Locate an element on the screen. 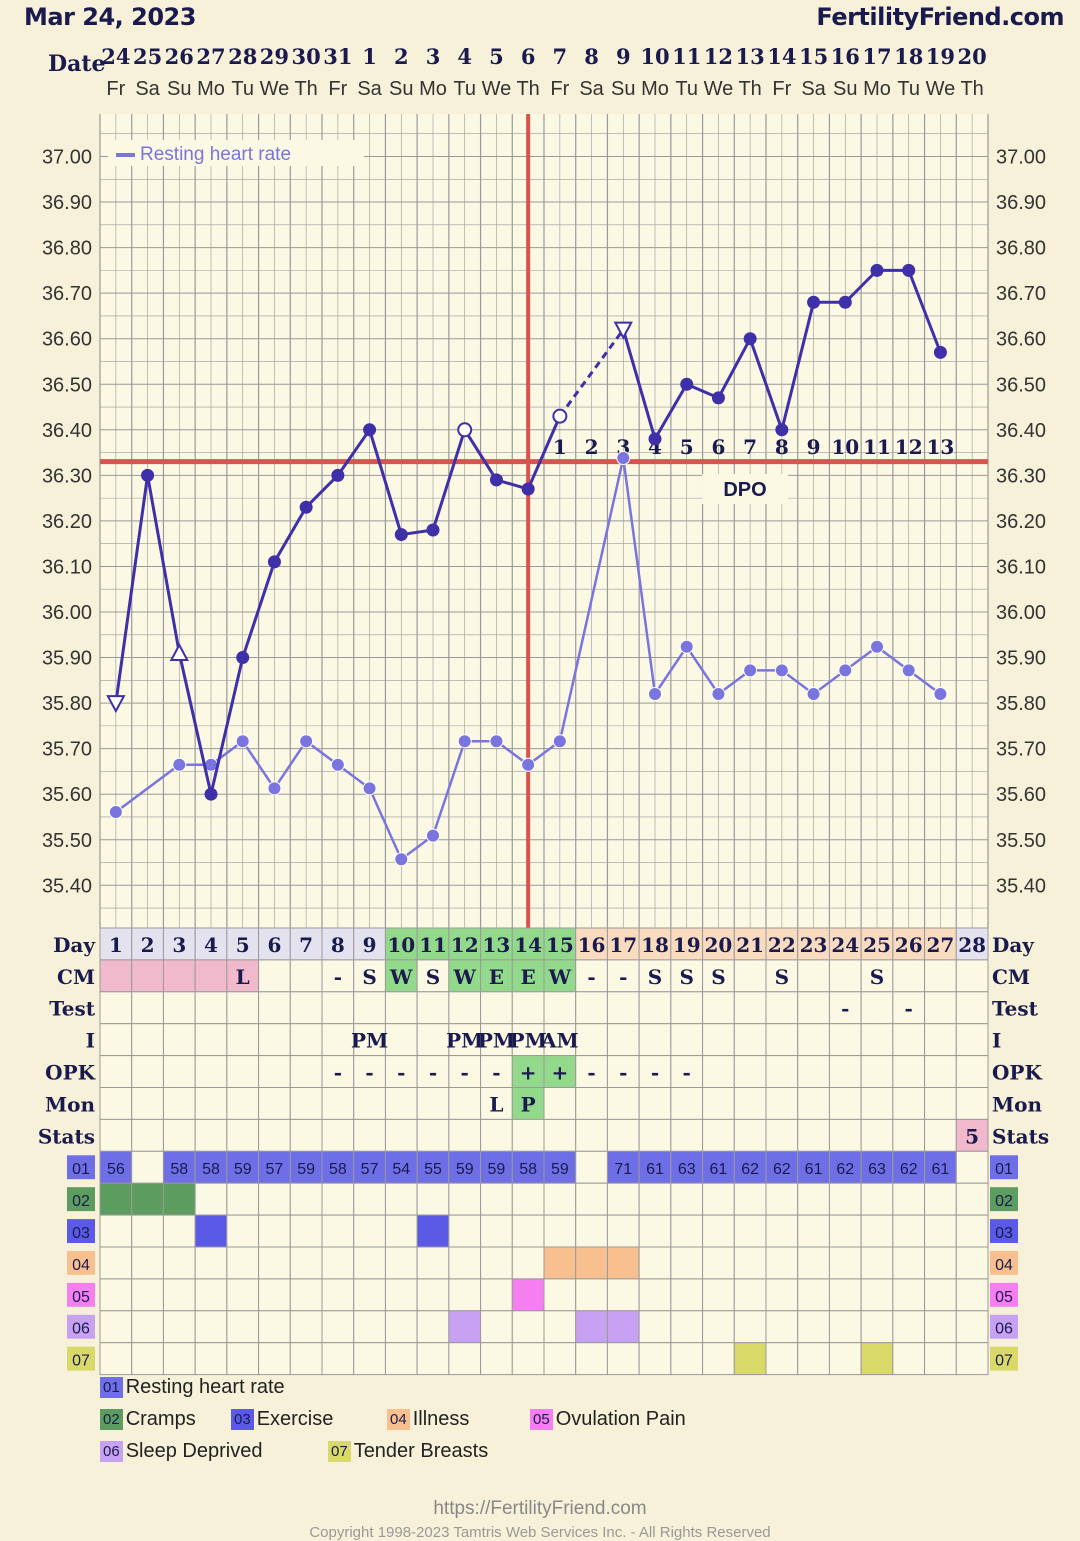 The image size is (1080, 1541). date-label: 2 is located at coordinates (401, 56).